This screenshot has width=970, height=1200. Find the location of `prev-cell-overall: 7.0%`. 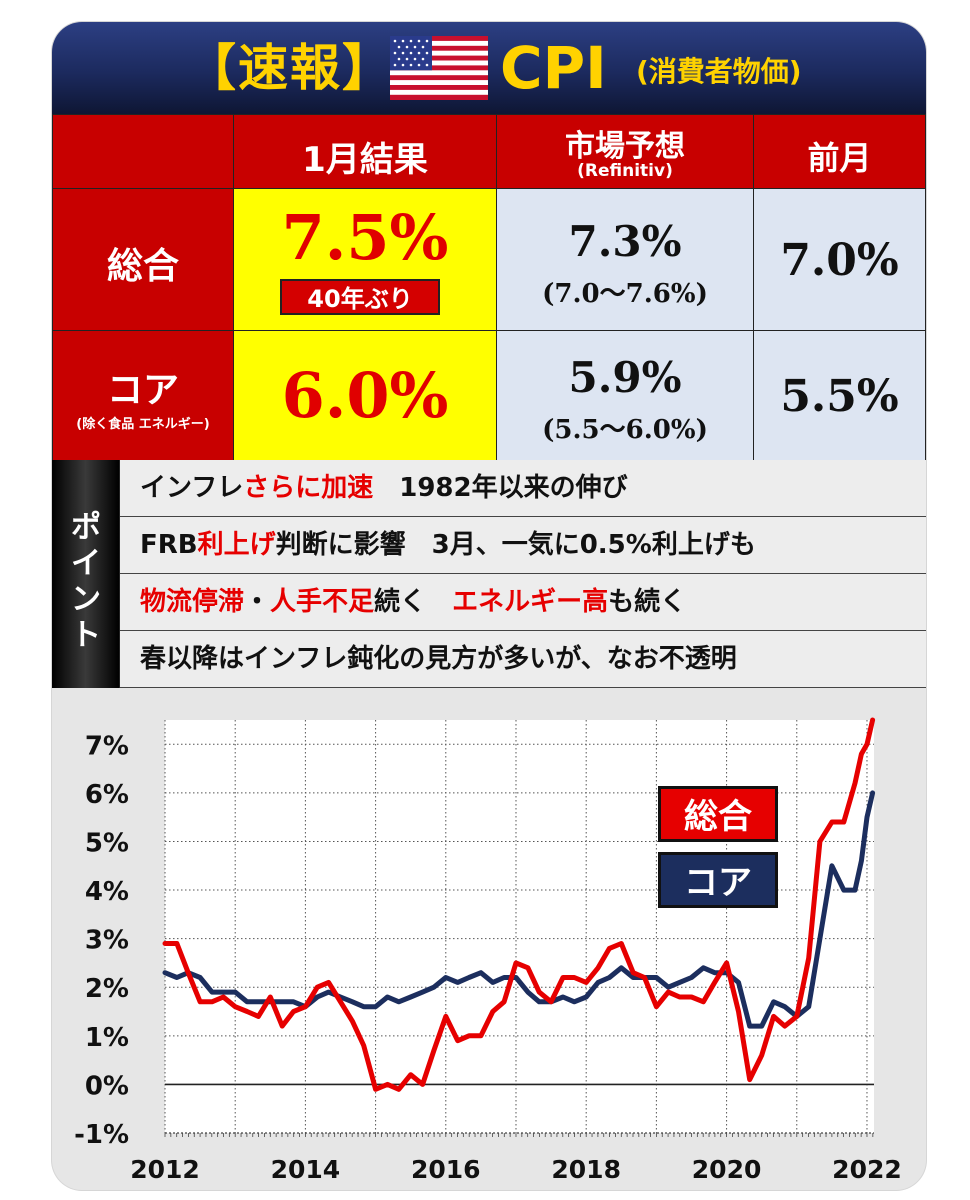

prev-cell-overall: 7.0% is located at coordinates (839, 259).